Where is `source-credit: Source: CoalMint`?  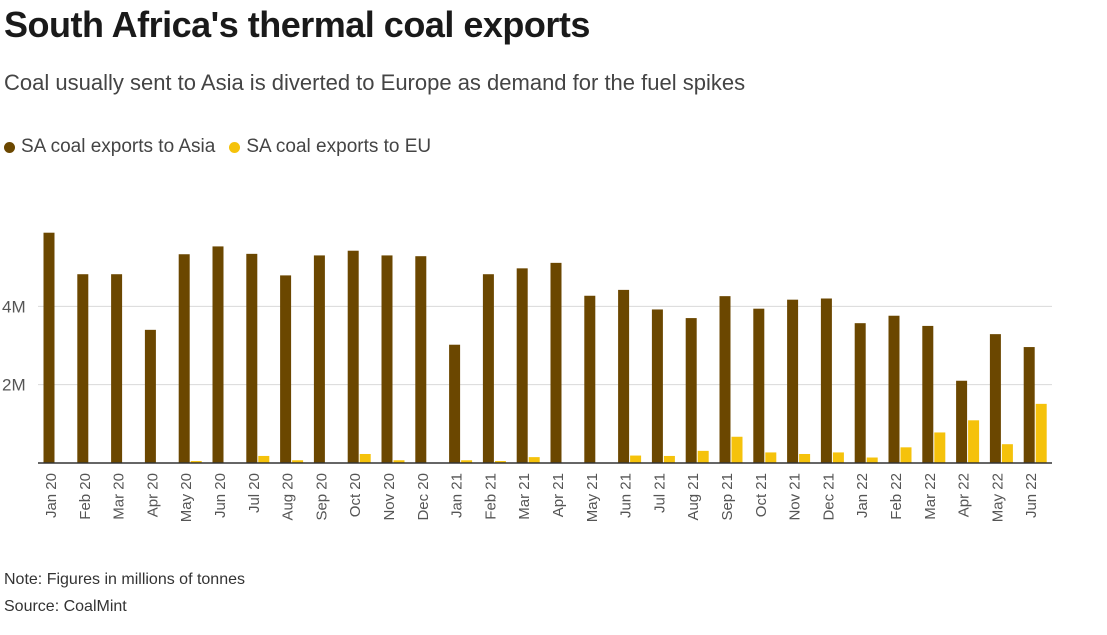 source-credit: Source: CoalMint is located at coordinates (65, 606).